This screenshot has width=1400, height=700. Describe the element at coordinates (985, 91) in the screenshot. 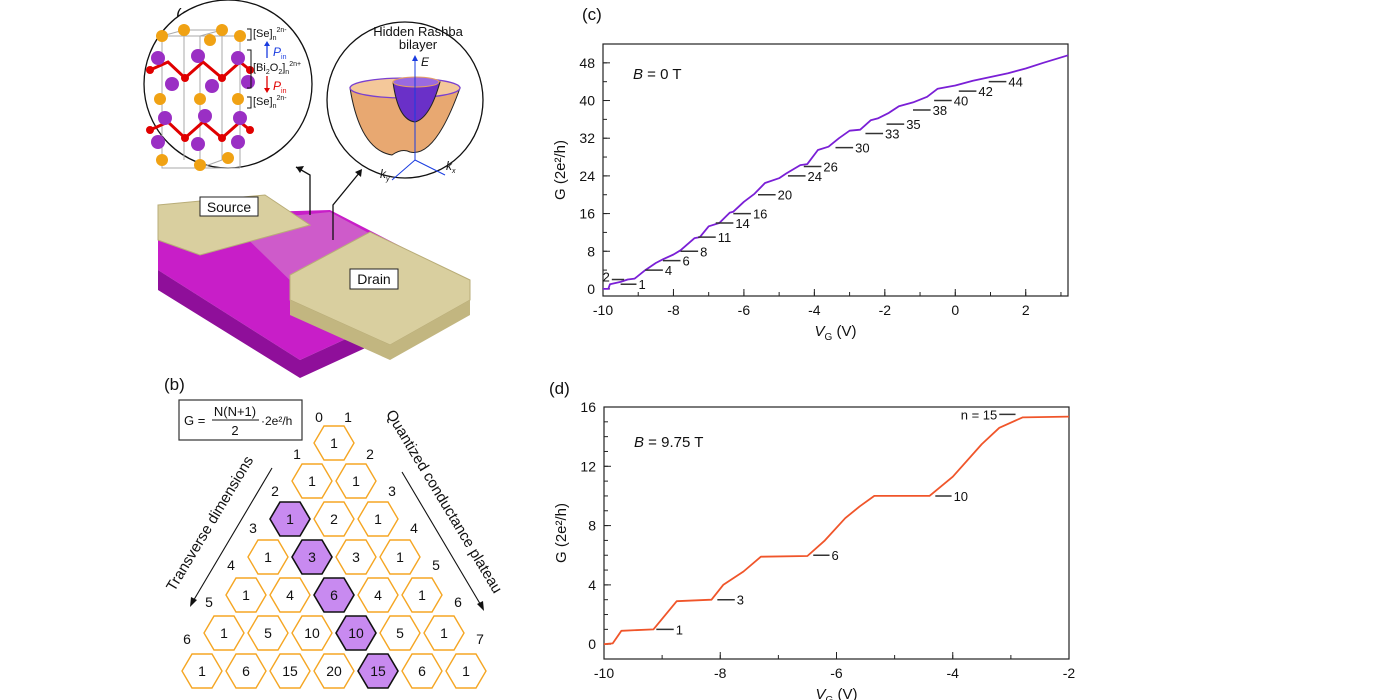

I see `plateau-label: 42` at that location.